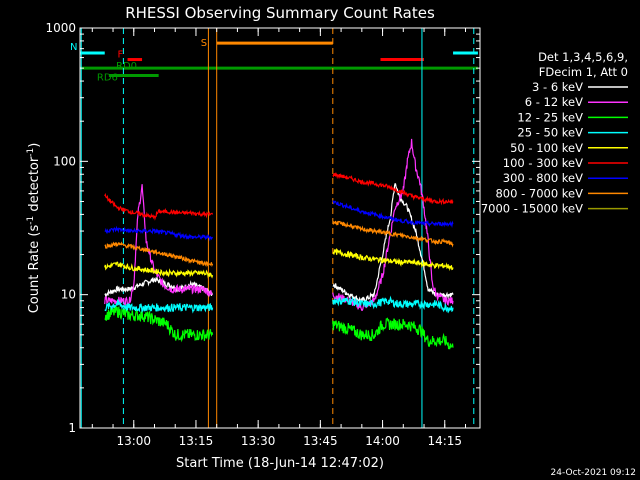 This screenshot has height=480, width=640. Describe the element at coordinates (554, 102) in the screenshot. I see `legend-label: 6 - 12 keV` at that location.